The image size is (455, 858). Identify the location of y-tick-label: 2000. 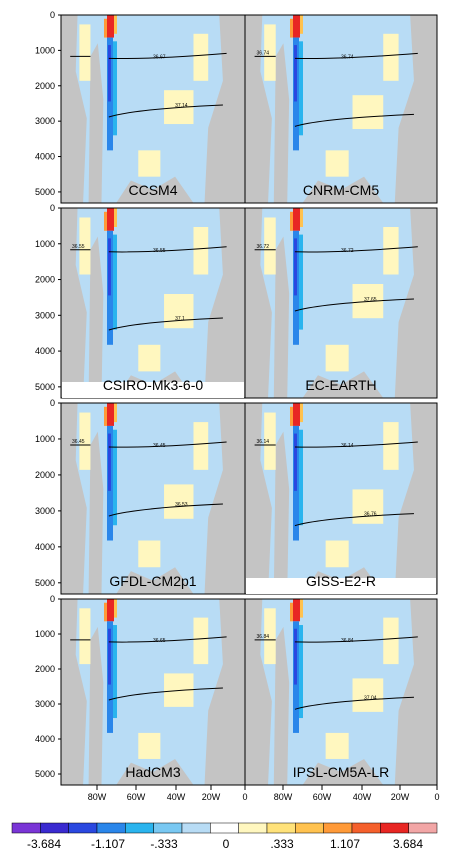
(45, 280).